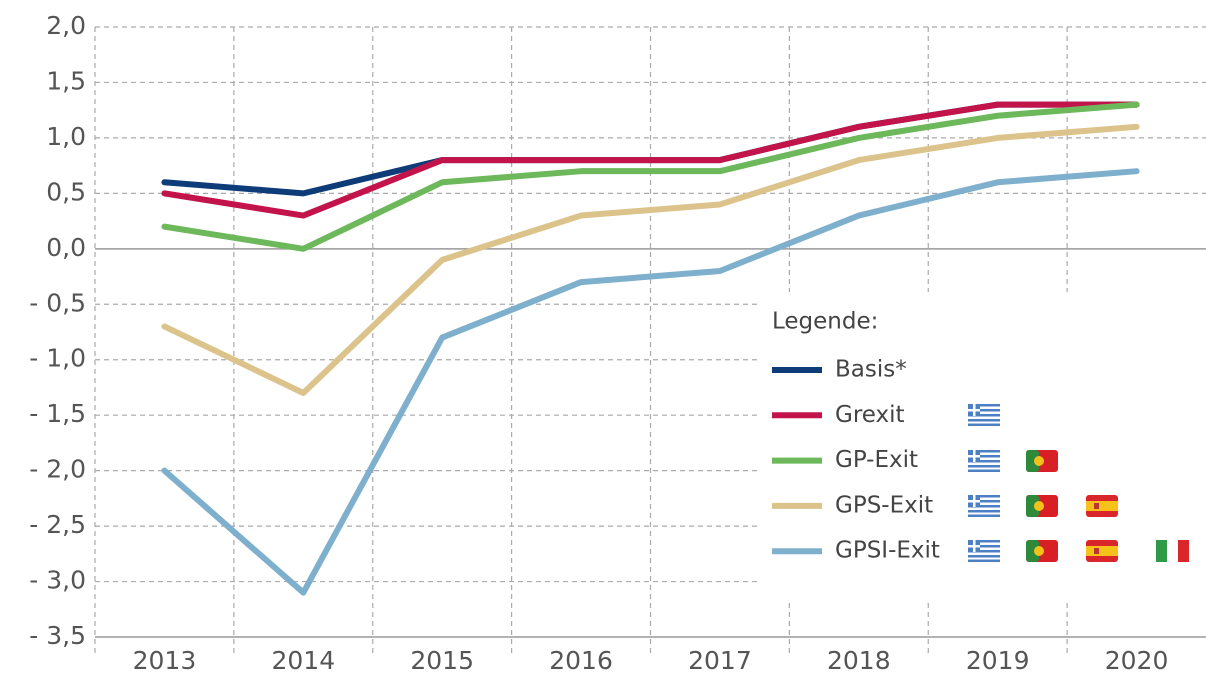  Describe the element at coordinates (57, 358) in the screenshot. I see `y-tick-label: - 1,0` at that location.